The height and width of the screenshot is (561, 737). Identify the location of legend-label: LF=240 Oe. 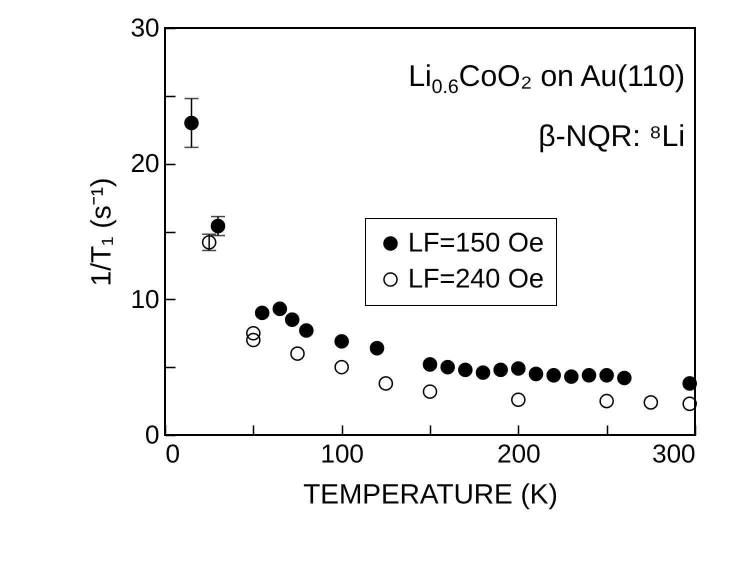
(476, 279).